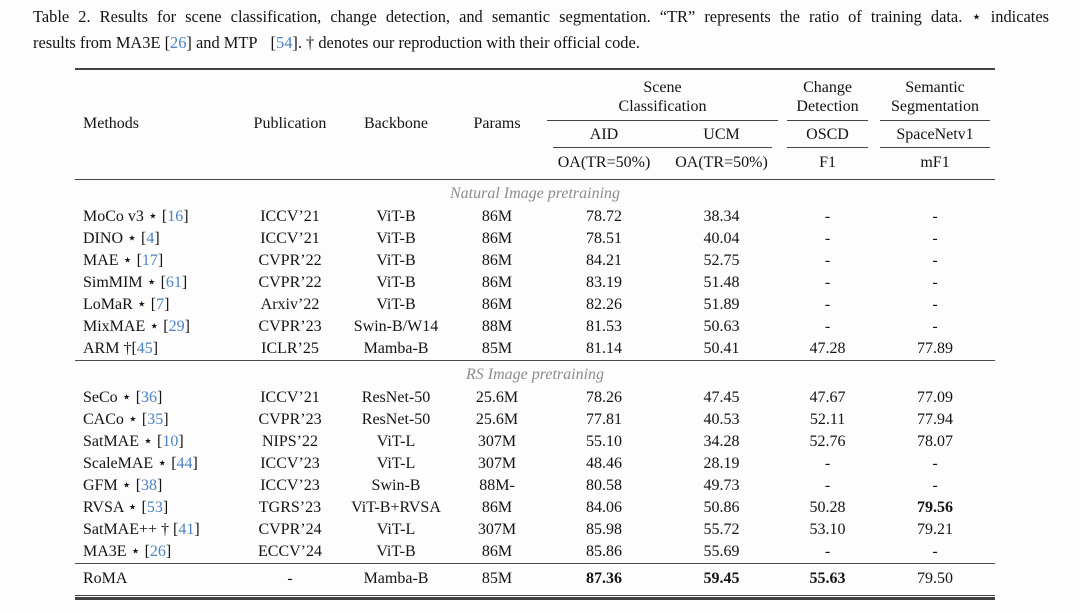 This screenshot has height=613, width=1080. Describe the element at coordinates (604, 134) in the screenshot. I see `col-header-aid: AID` at that location.